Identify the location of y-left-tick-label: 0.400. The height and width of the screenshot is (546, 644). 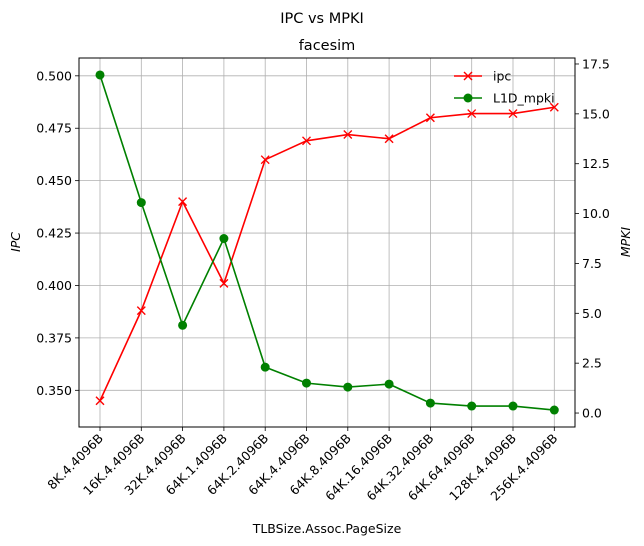
(54, 285).